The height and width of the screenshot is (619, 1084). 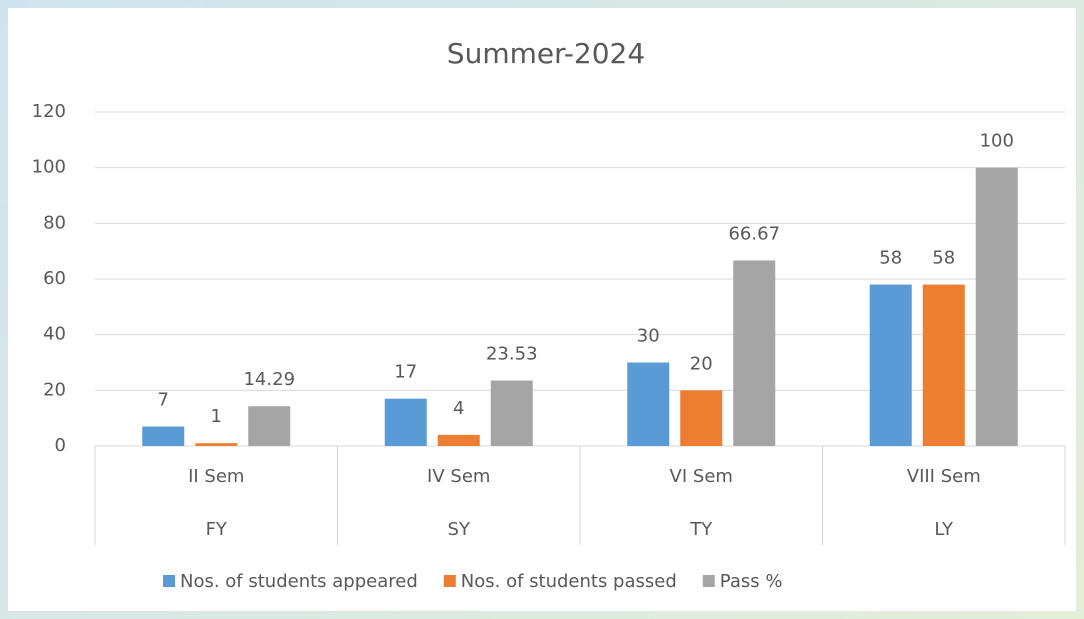 I want to click on legend-label: Pass %, so click(x=751, y=581).